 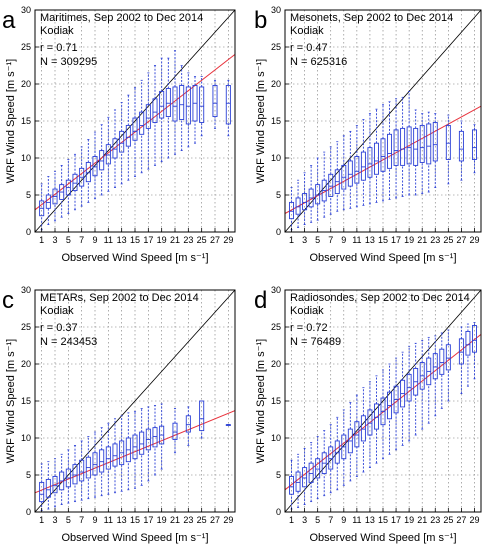 I want to click on y-tick-label: 15, so click(x=276, y=401).